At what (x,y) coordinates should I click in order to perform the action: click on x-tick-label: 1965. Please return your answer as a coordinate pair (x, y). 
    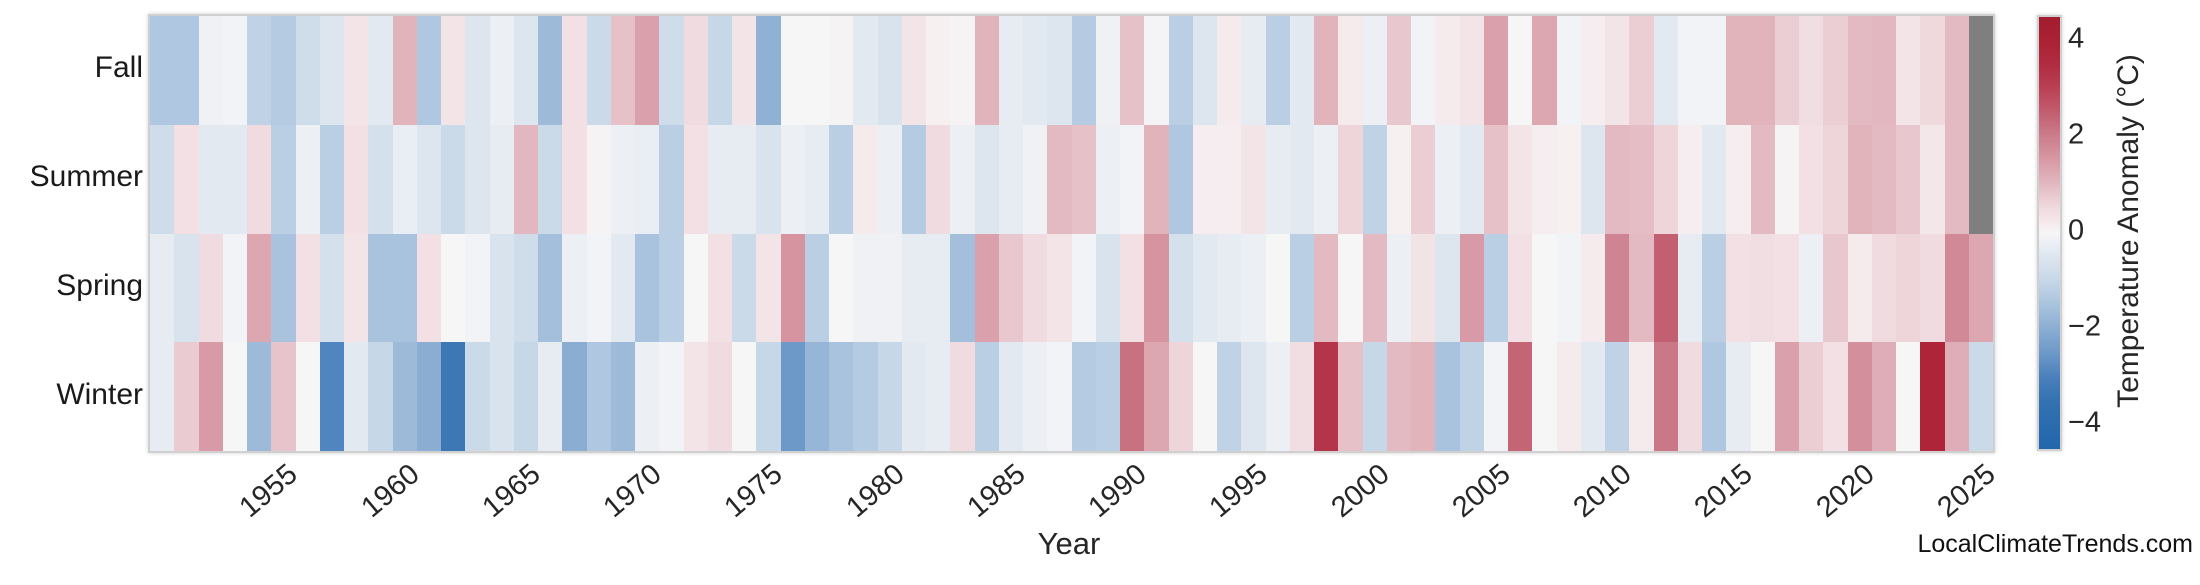
    Looking at the image, I should click on (511, 491).